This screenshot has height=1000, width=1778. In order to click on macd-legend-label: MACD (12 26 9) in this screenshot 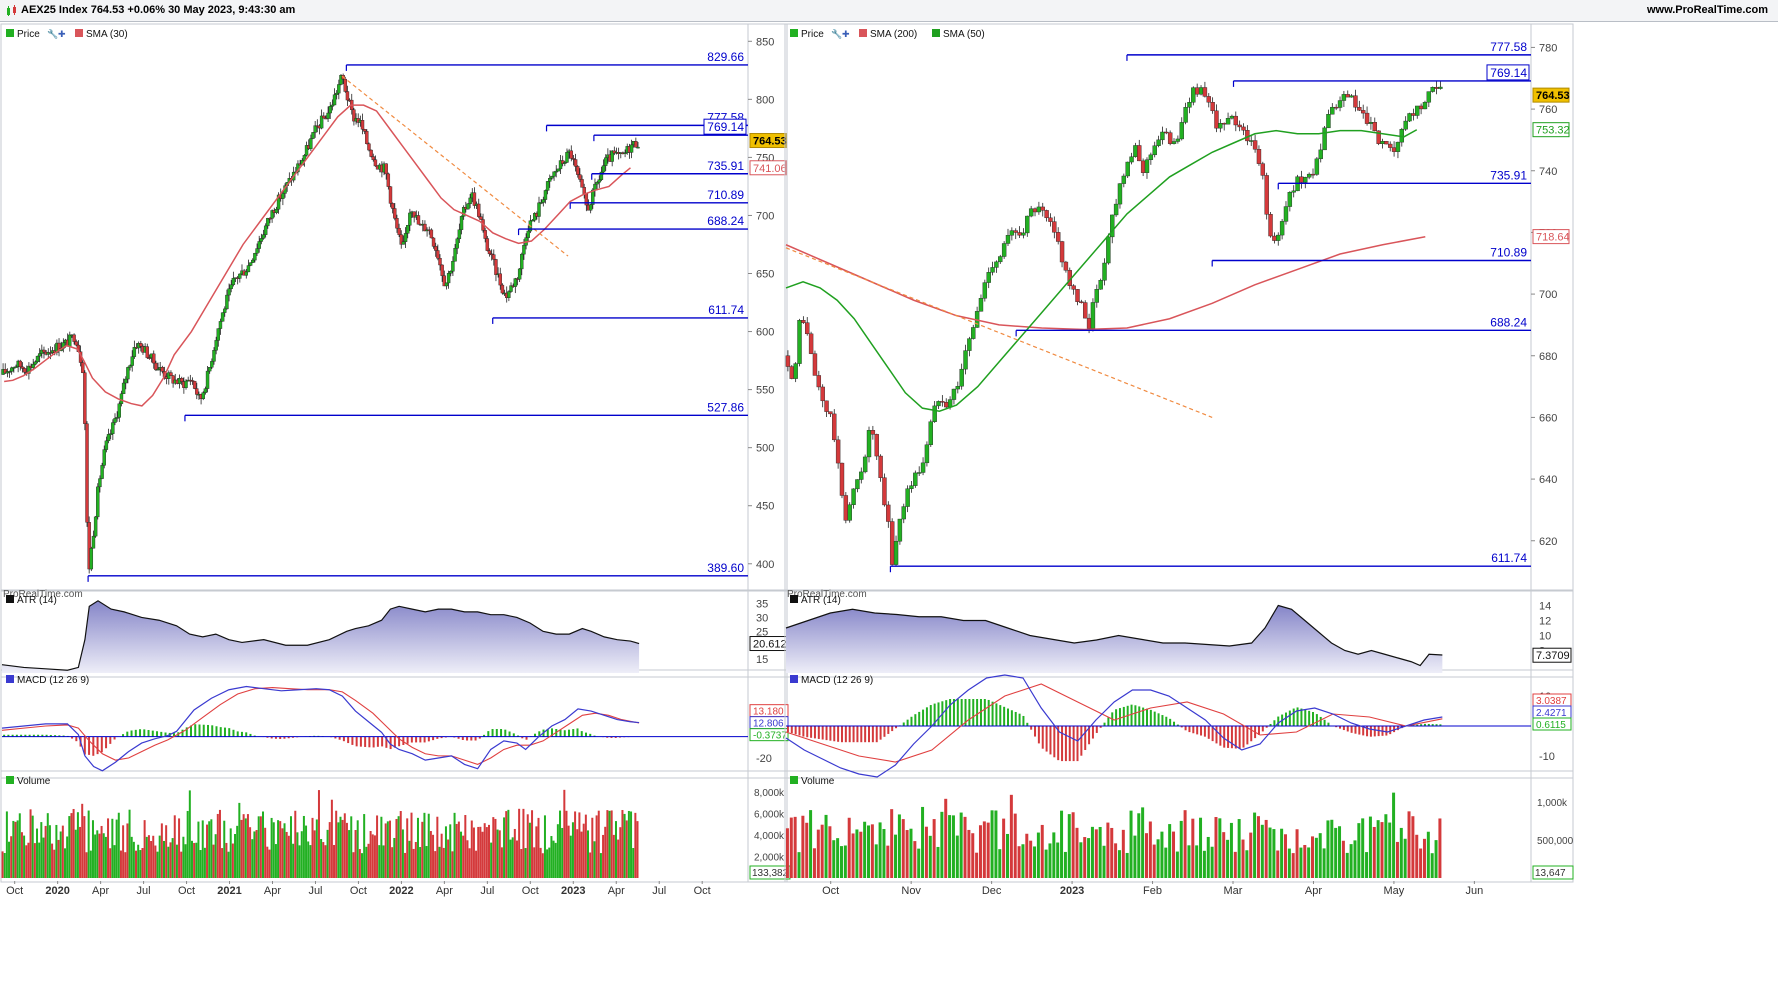, I will do `click(837, 680)`.